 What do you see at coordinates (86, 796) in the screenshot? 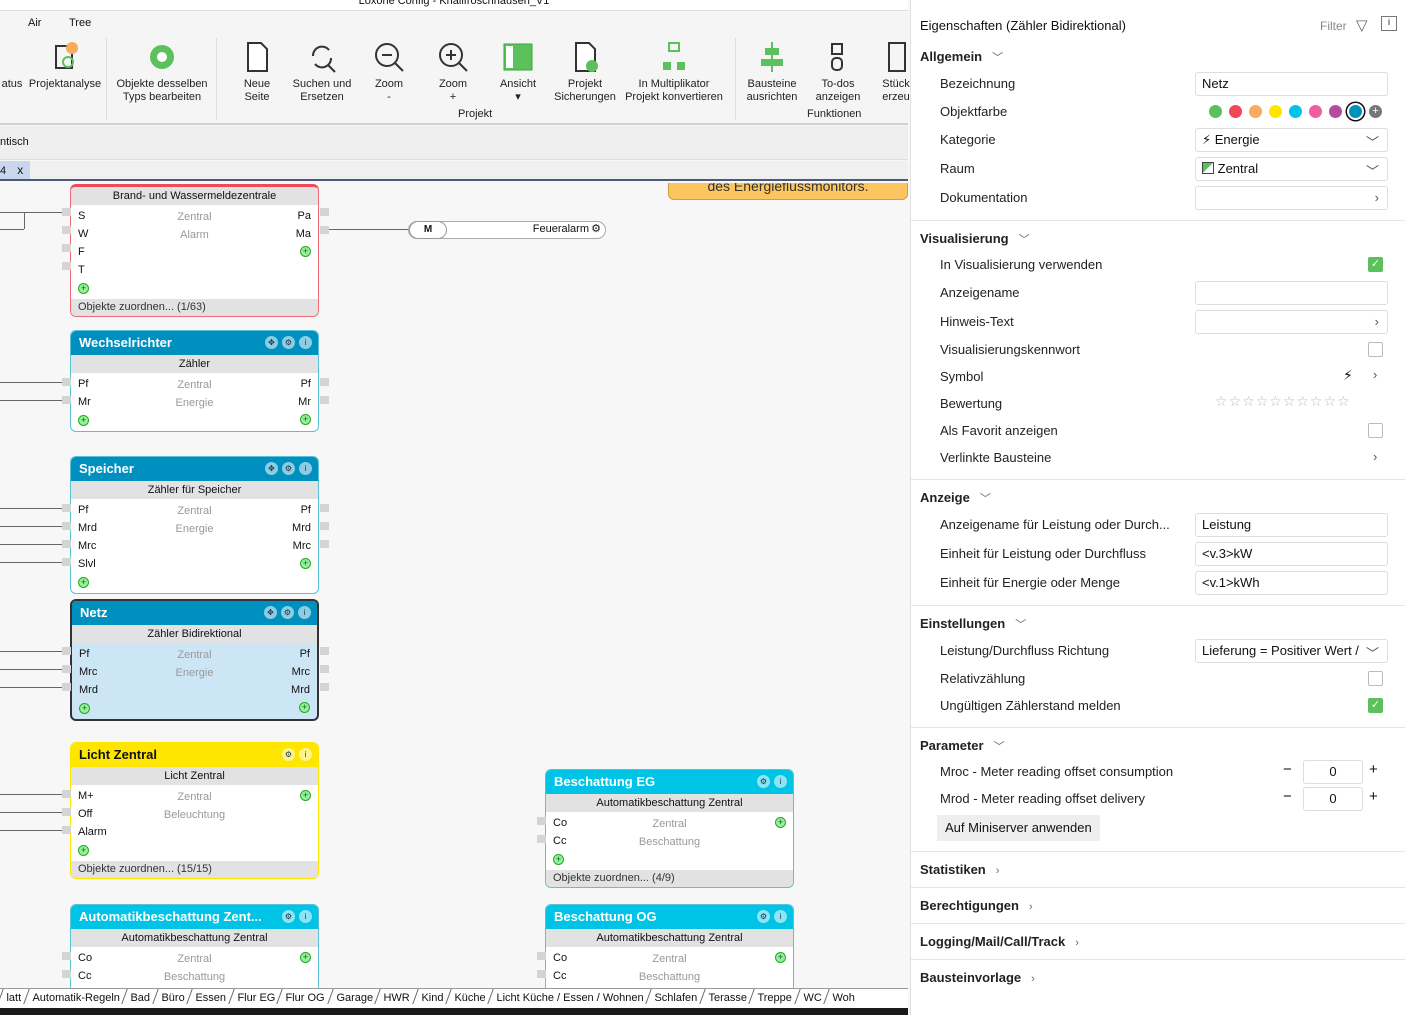
I see `input-M+: M+` at bounding box center [86, 796].